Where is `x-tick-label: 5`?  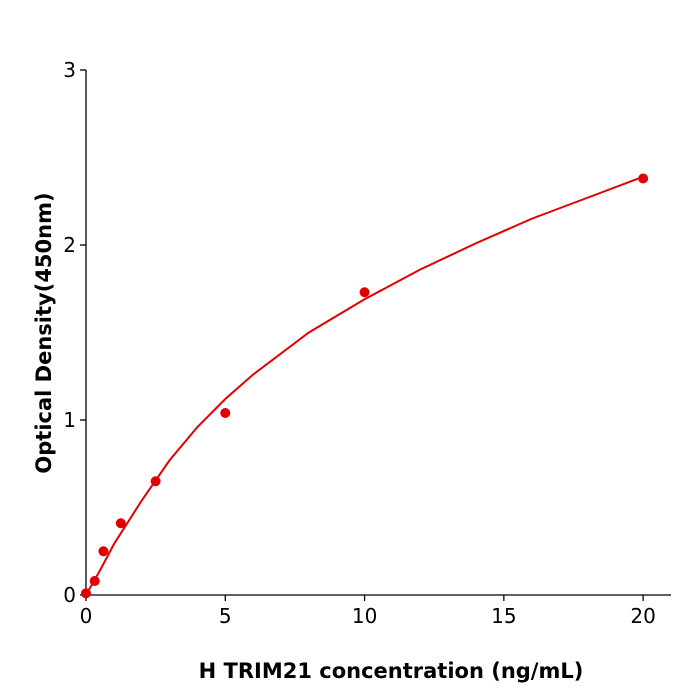
x-tick-label: 5 is located at coordinates (225, 616).